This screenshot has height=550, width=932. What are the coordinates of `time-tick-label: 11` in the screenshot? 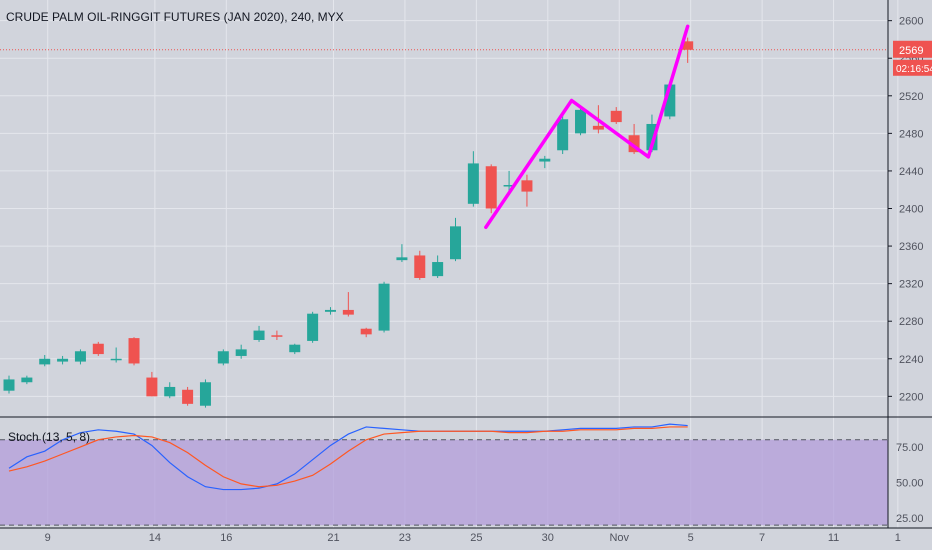 It's located at (833, 538).